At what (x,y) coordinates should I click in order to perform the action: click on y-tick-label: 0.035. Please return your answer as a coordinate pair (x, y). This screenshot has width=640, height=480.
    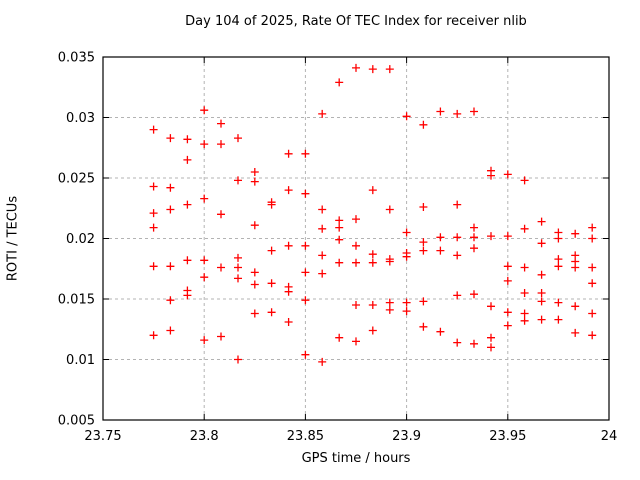
    Looking at the image, I should click on (76, 58).